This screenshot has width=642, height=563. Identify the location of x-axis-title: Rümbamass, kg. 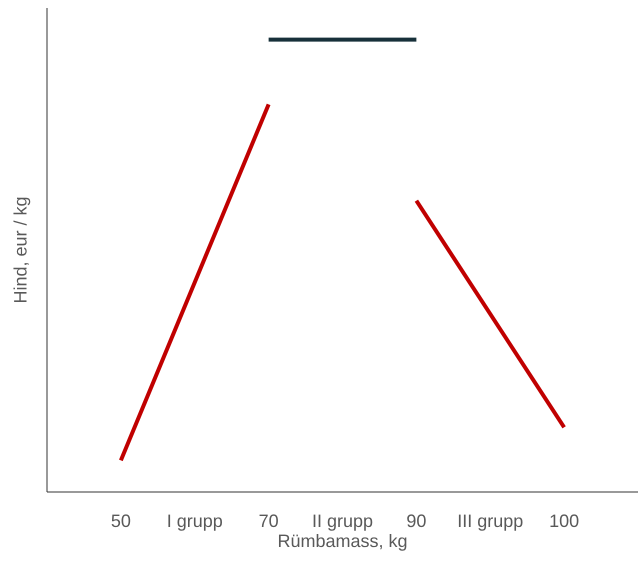
(342, 541).